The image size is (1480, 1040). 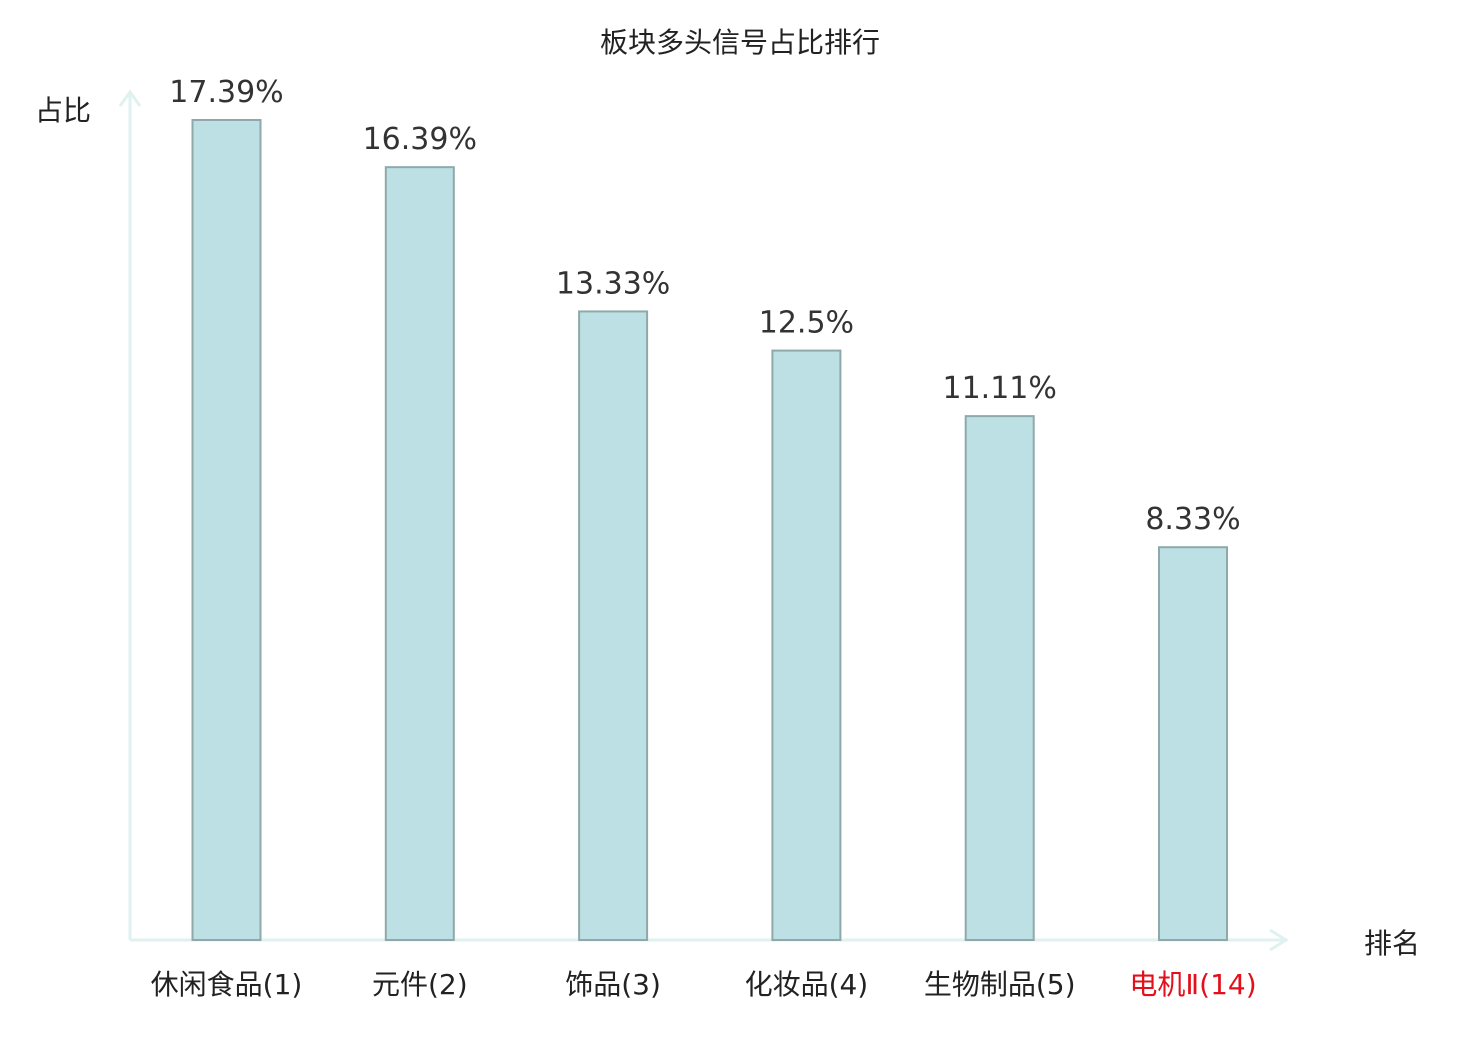 I want to click on y-axis-label: 占比, so click(x=63, y=110).